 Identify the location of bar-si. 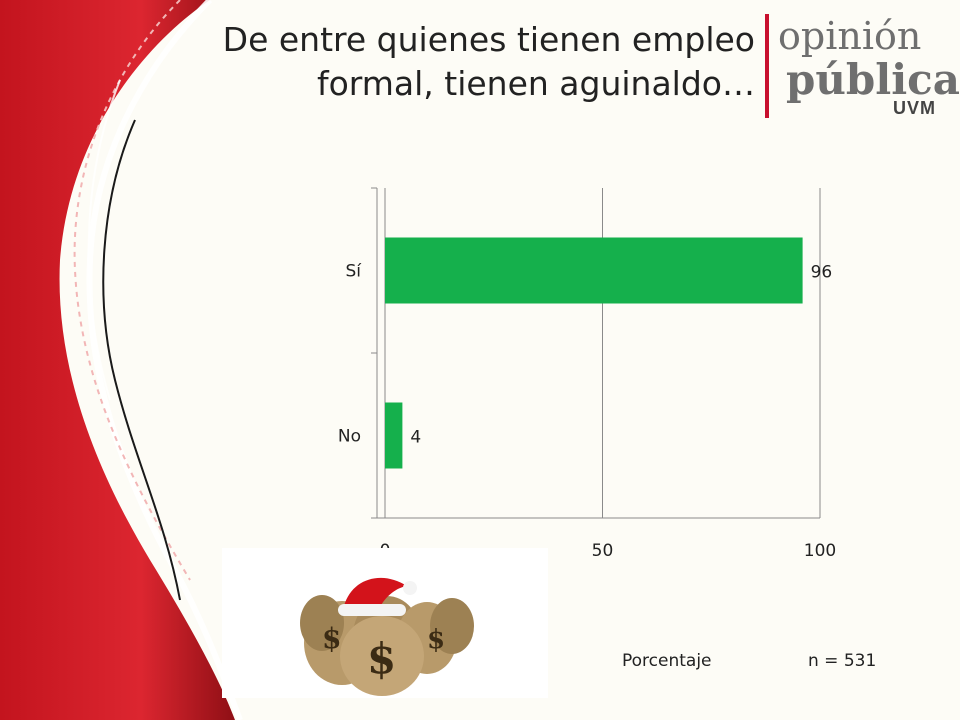
(594, 270).